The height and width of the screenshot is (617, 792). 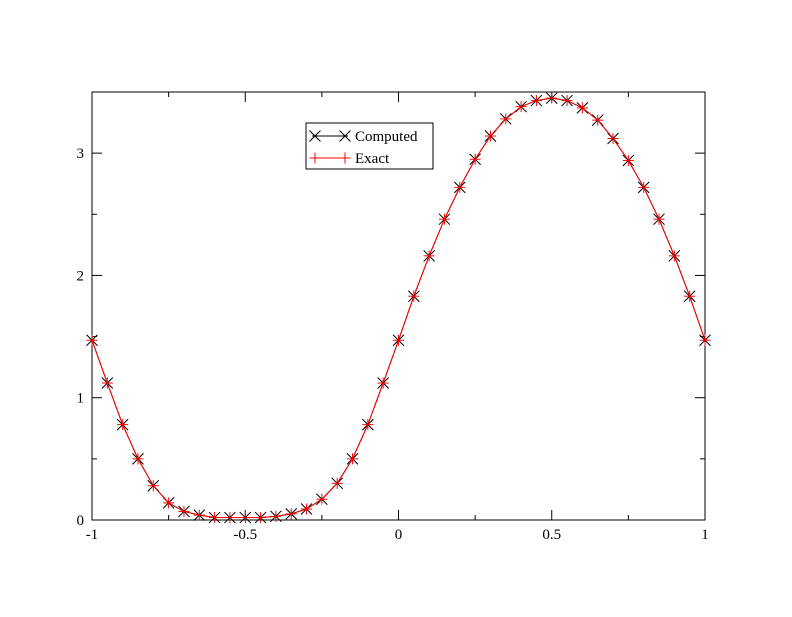 I want to click on x-tick-label: 0.5, so click(x=551, y=535).